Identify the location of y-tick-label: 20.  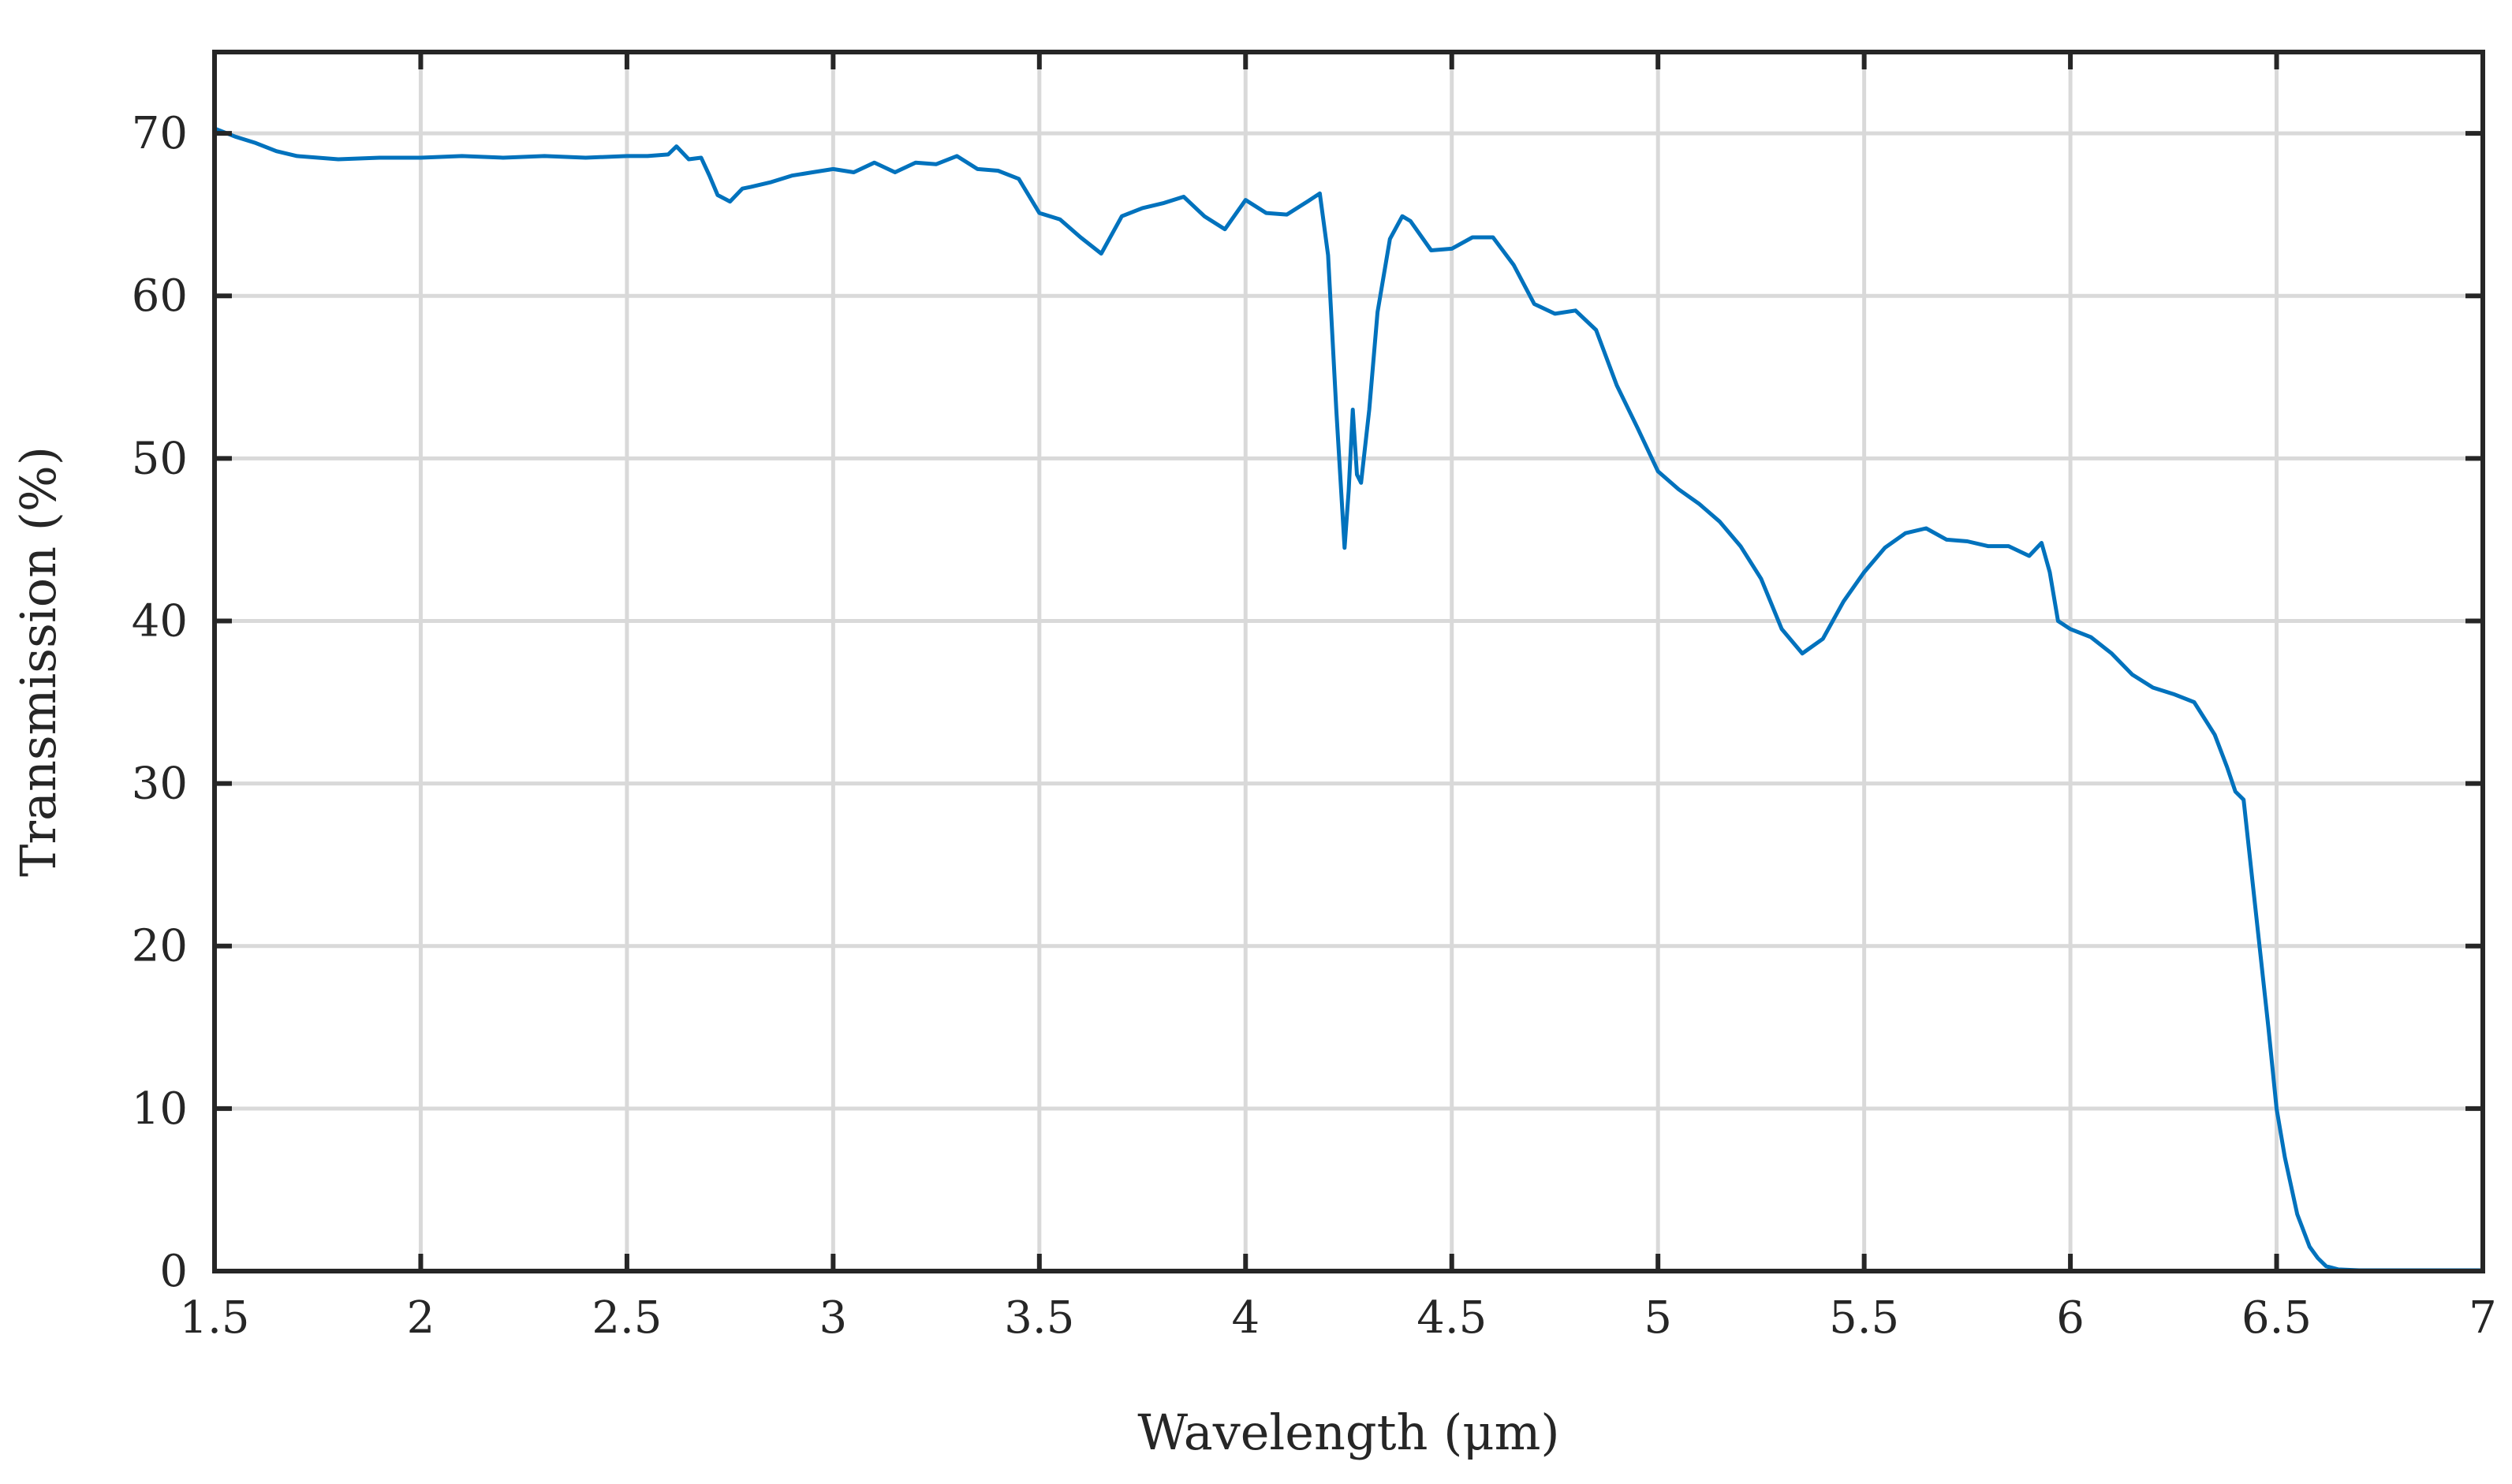
(160, 946).